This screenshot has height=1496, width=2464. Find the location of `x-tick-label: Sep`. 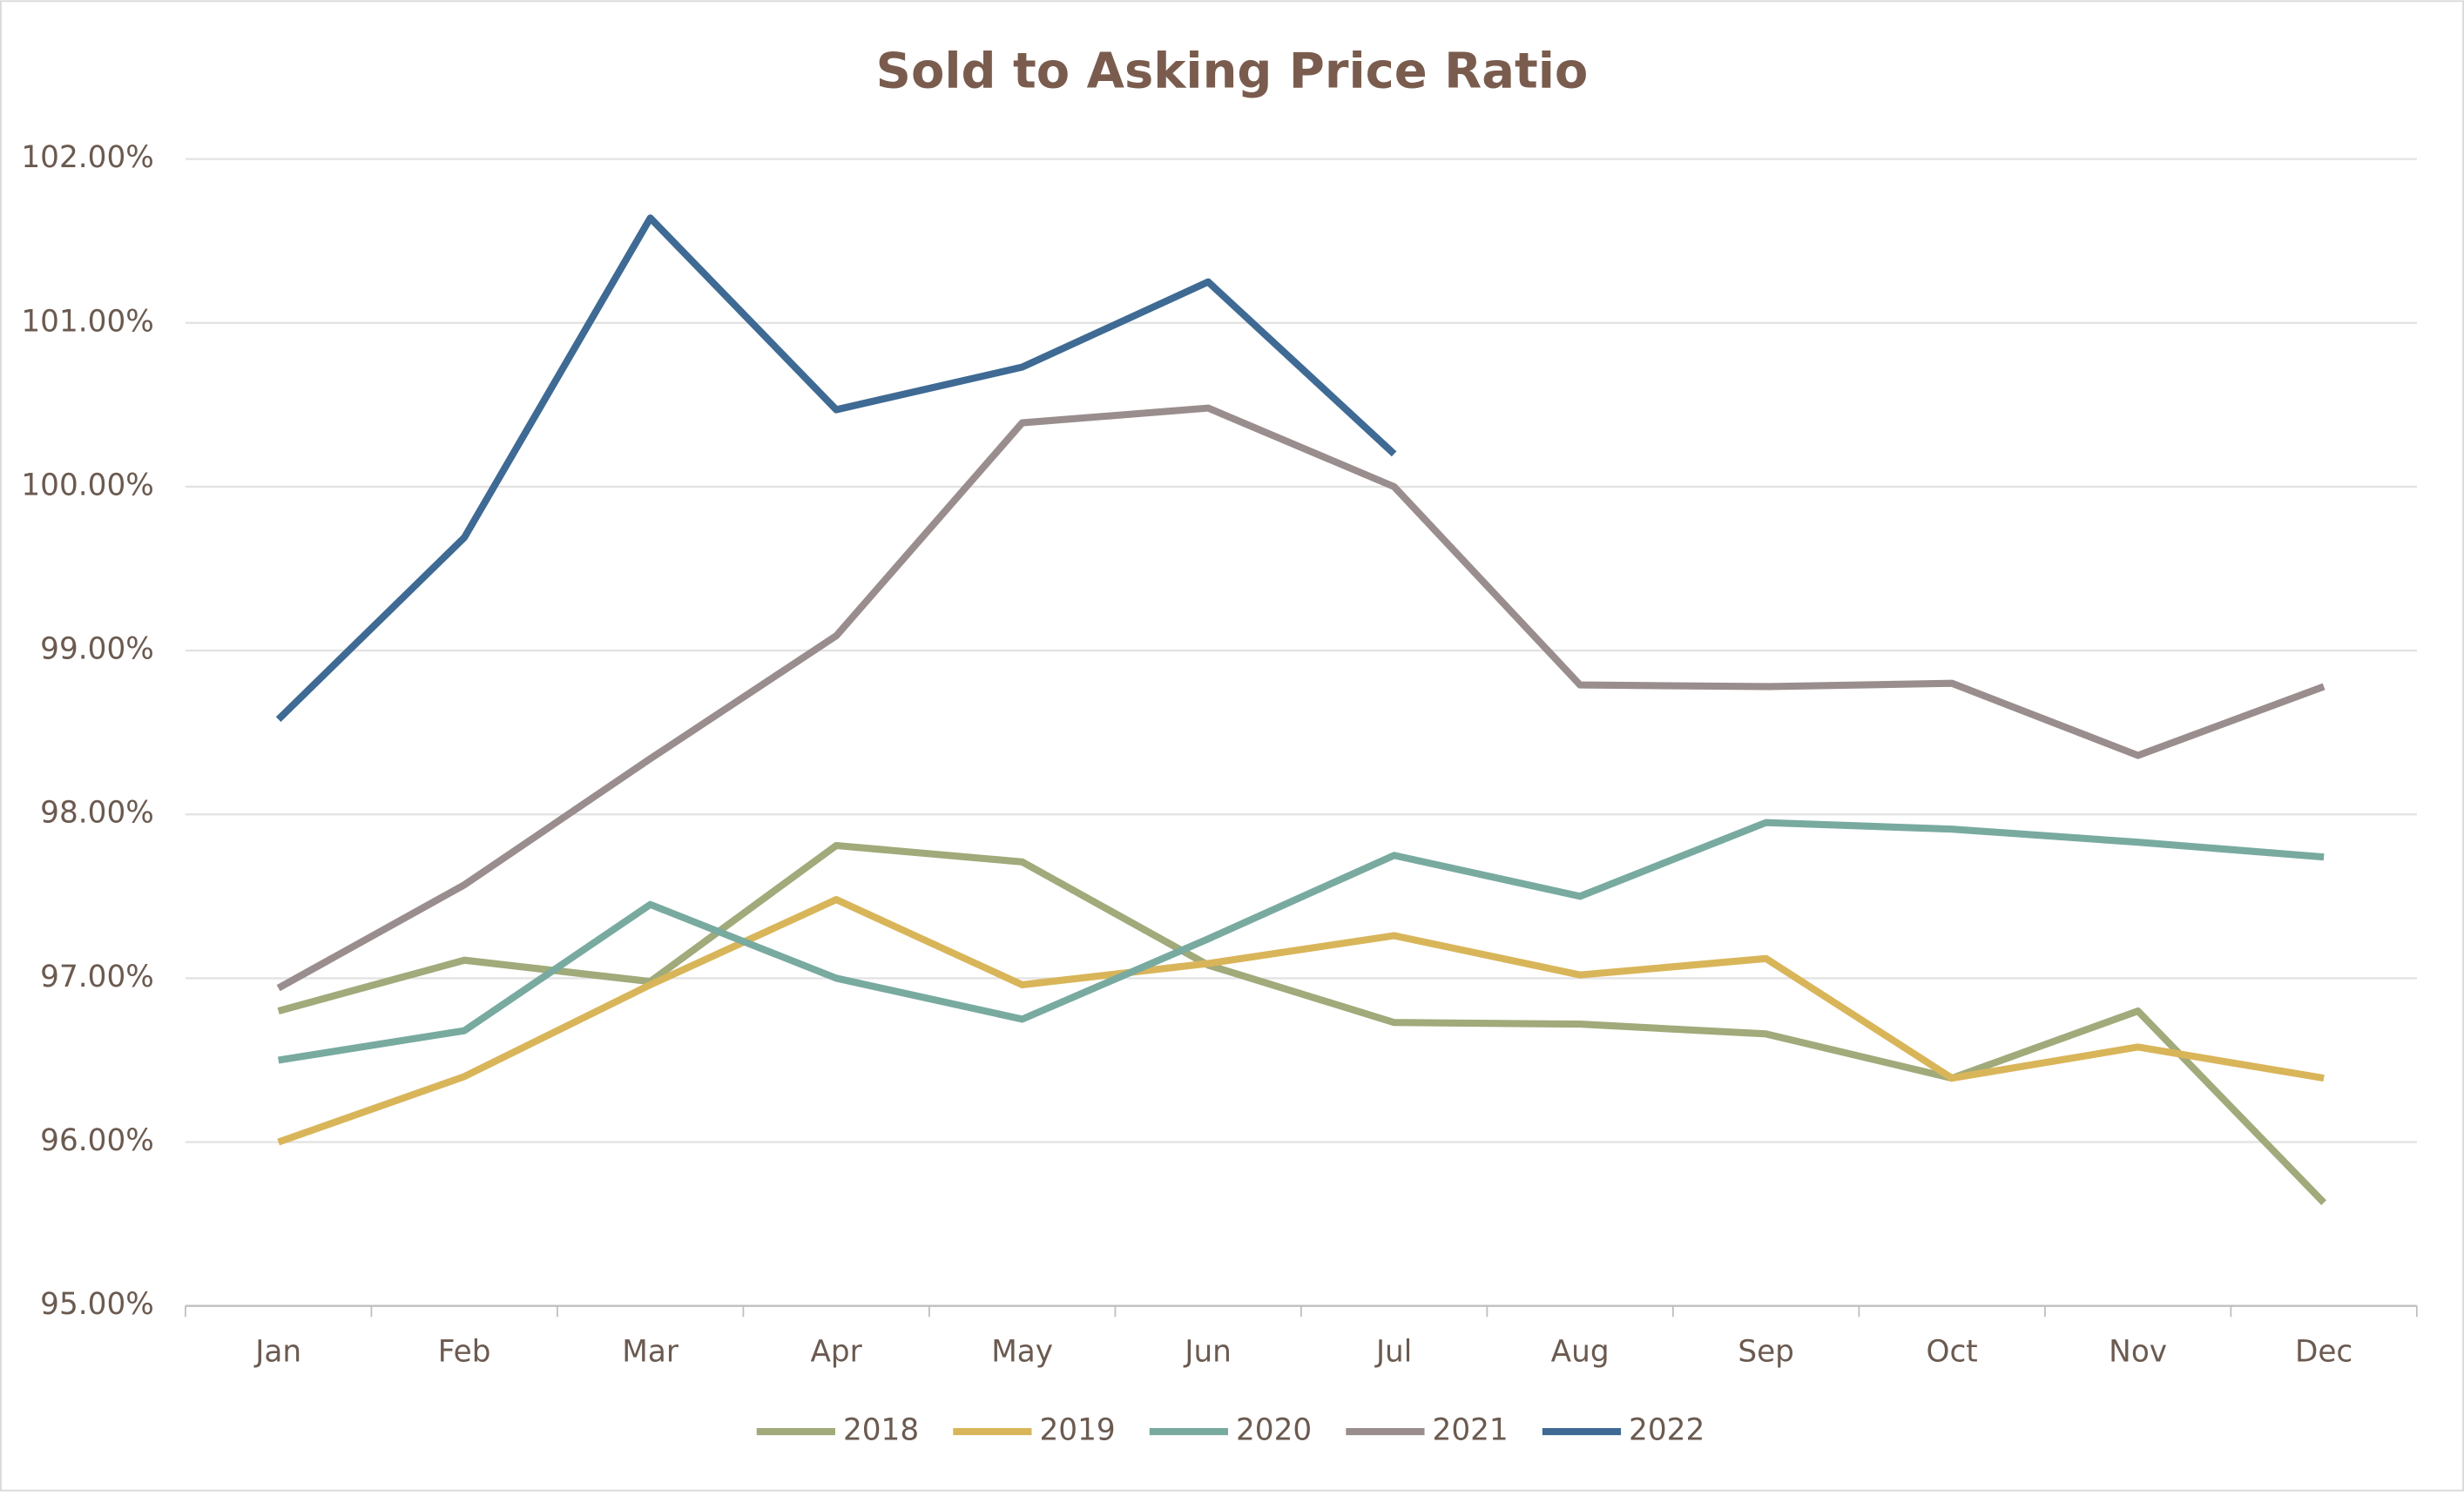

x-tick-label: Sep is located at coordinates (1766, 1351).